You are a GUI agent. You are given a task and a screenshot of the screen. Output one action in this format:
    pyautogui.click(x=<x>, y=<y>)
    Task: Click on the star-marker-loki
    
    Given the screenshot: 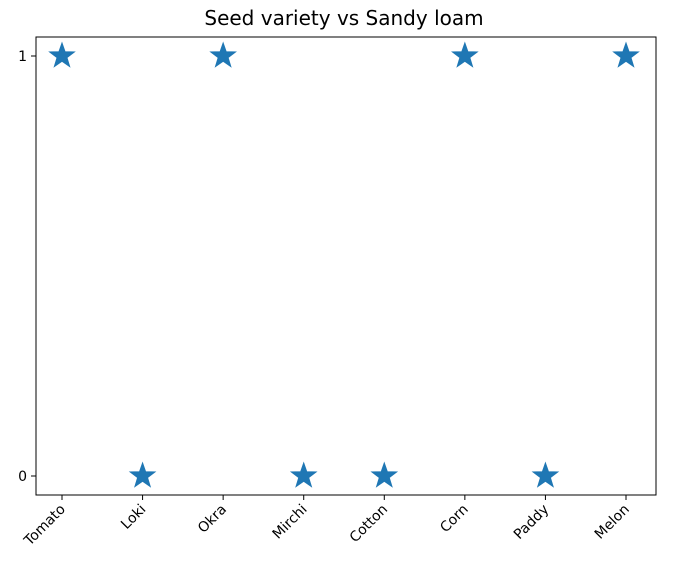 What is the action you would take?
    pyautogui.click(x=142, y=474)
    